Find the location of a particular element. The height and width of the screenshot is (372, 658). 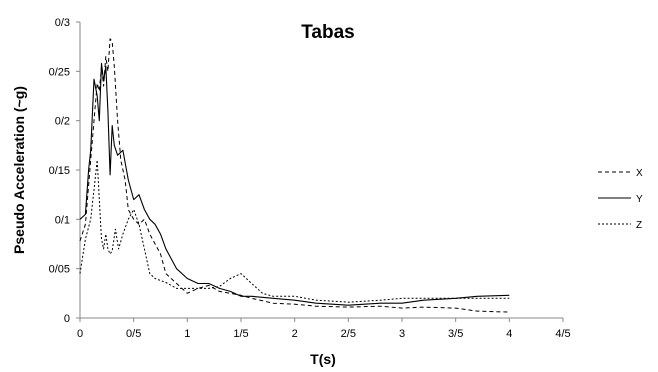

x-tick-label: 2 is located at coordinates (295, 334).